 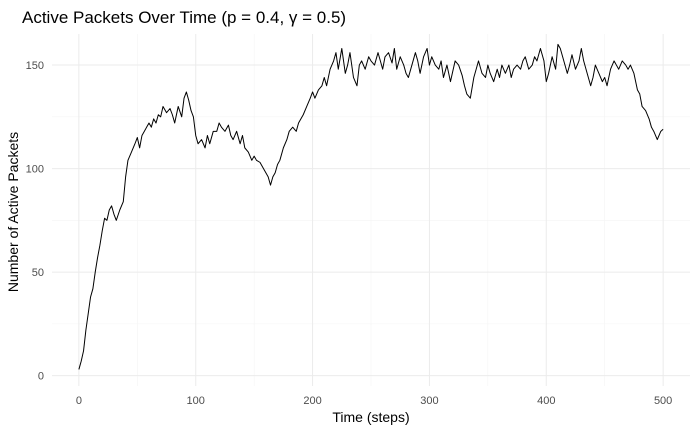 I want to click on x-tick-label: 400, so click(x=546, y=401).